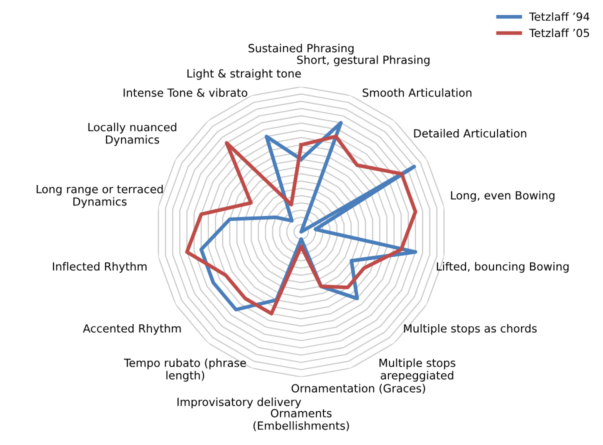 This screenshot has width=603, height=445. I want to click on spoke-label: Smooth Articulation, so click(417, 92).